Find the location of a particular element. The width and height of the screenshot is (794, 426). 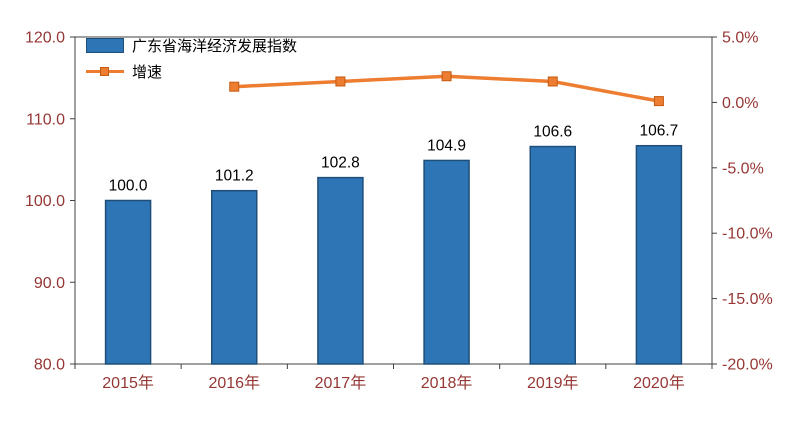

line-series-swatch-icon is located at coordinates (105, 71).